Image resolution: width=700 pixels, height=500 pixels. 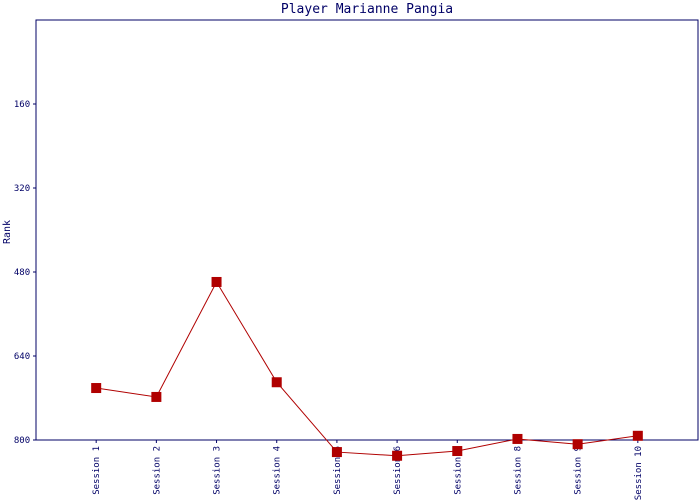 I want to click on y-tick-label: 640, so click(x=22, y=357).